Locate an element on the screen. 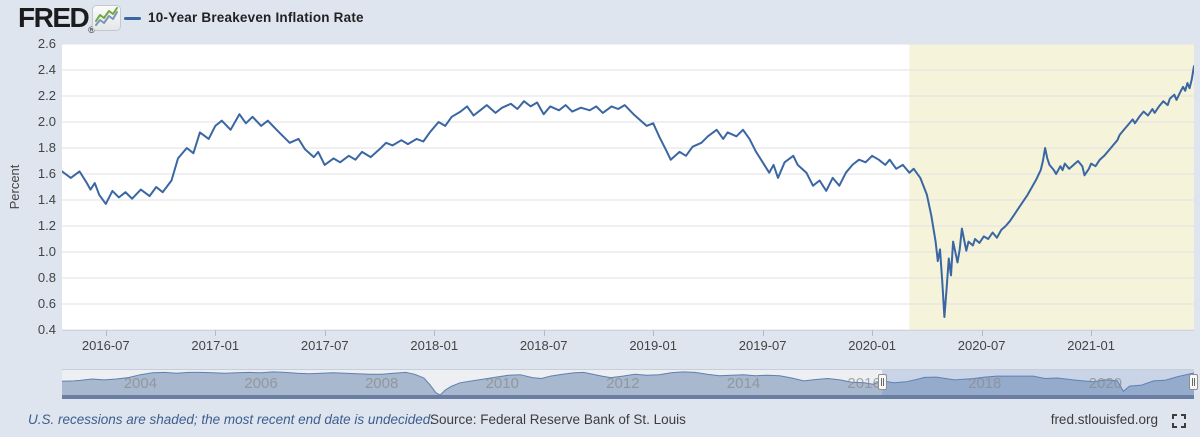 The width and height of the screenshot is (1200, 437). navigator-year-label: 2012 is located at coordinates (623, 383).